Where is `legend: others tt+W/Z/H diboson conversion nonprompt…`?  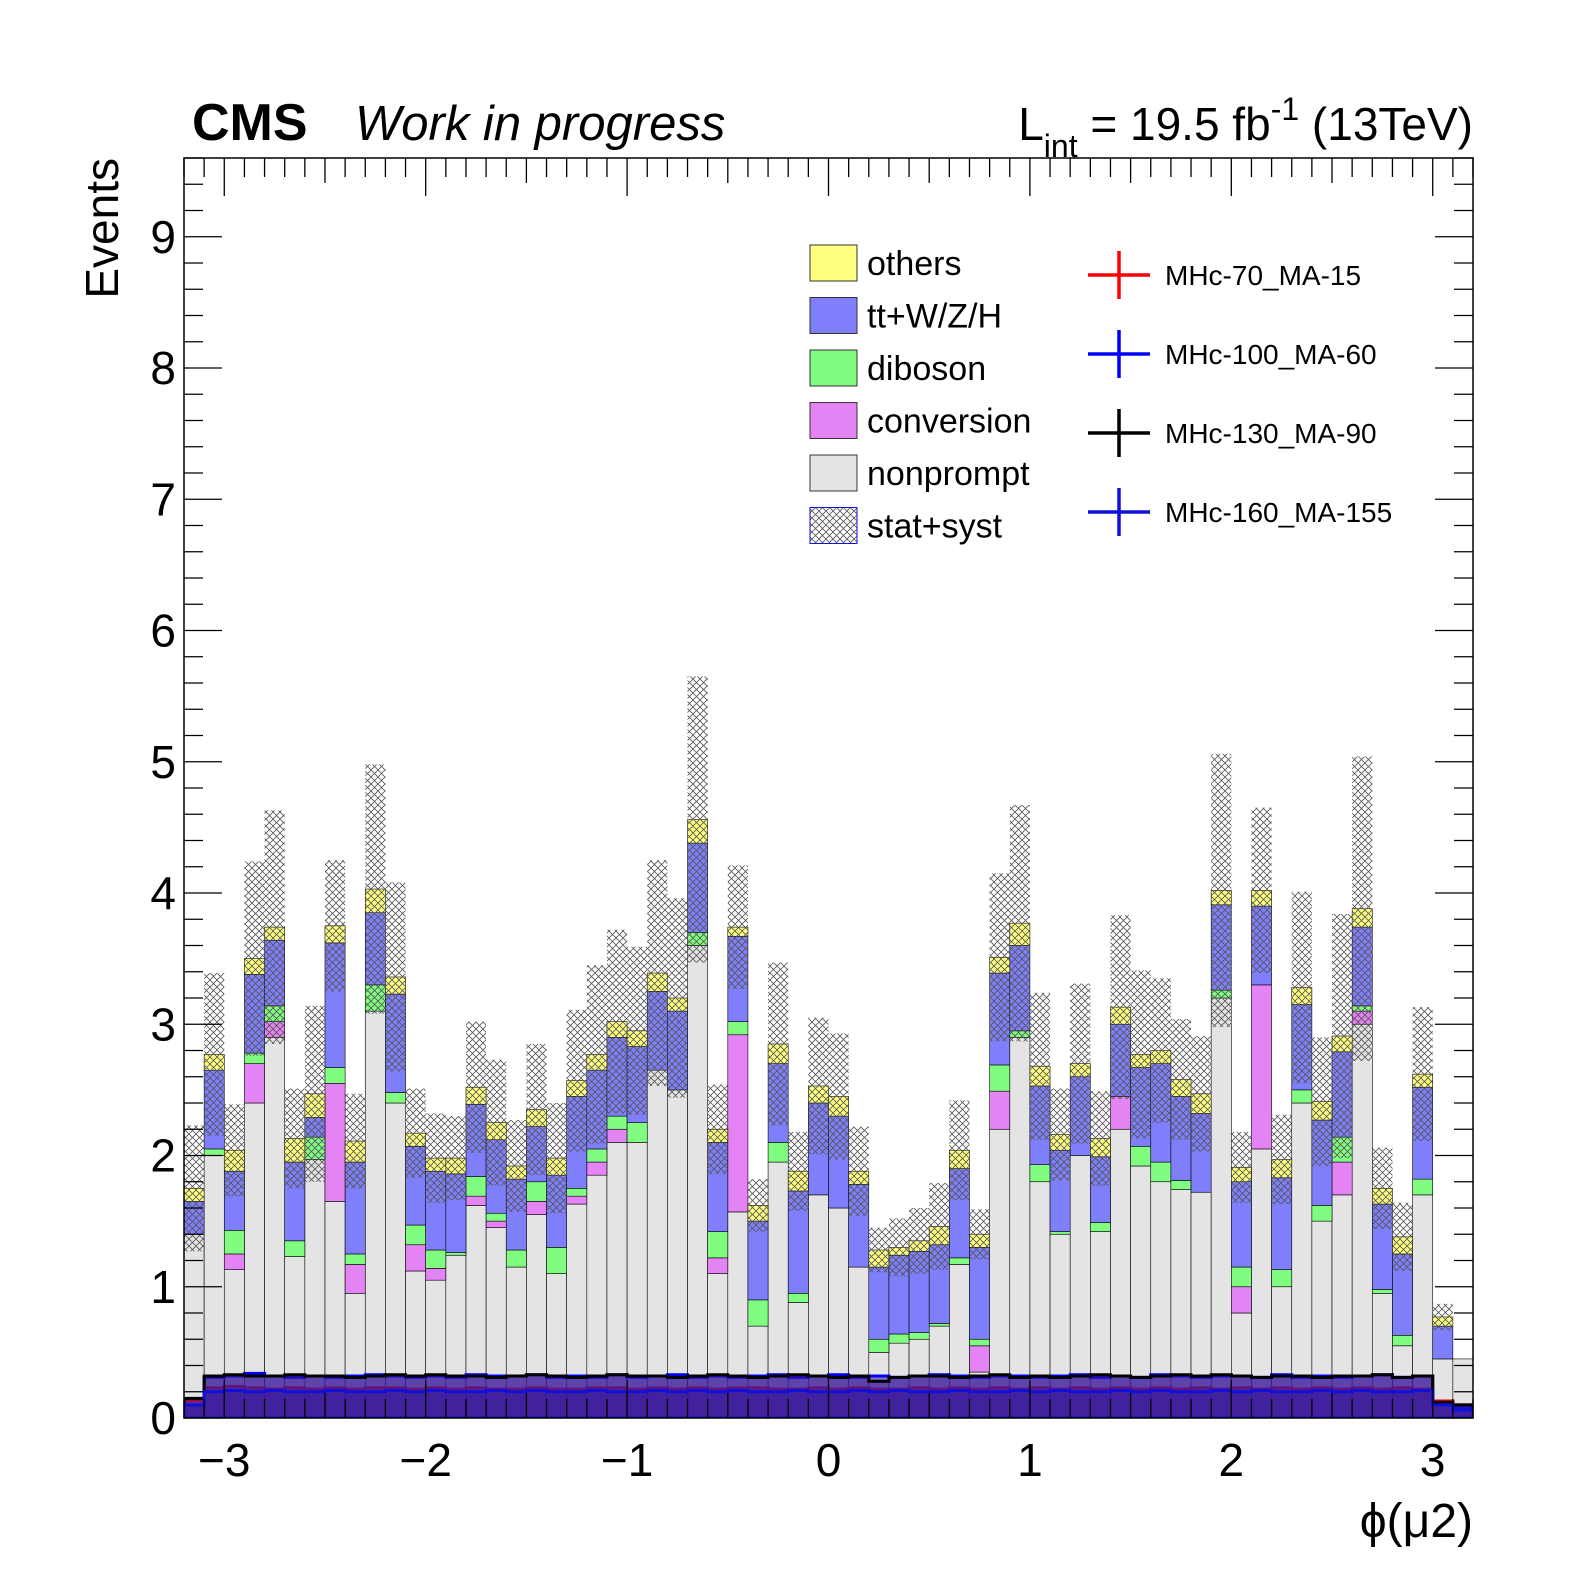
legend: others tt+W/Z/H diboson conversion nonprompt… is located at coordinates (1100, 395).